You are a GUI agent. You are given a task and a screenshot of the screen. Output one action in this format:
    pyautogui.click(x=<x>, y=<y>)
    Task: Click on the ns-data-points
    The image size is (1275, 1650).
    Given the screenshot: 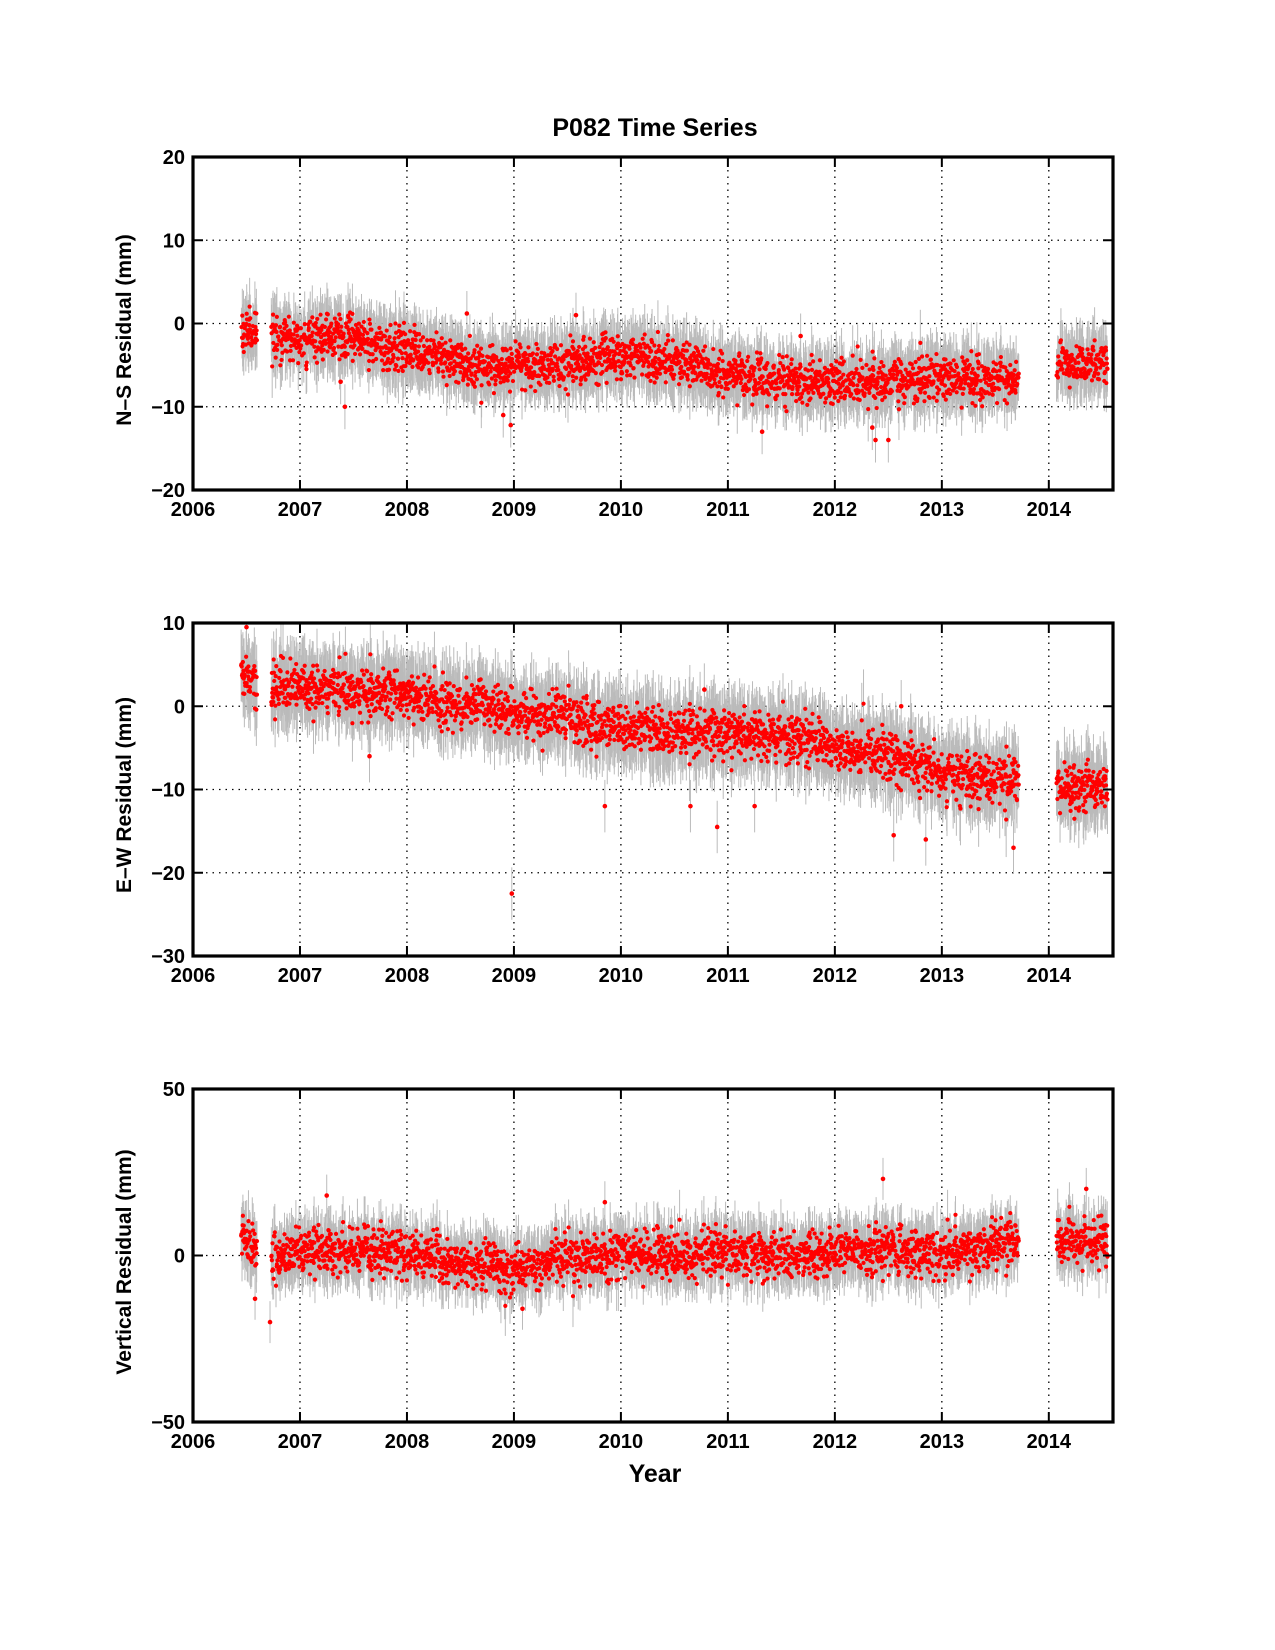 What is the action you would take?
    pyautogui.click(x=674, y=373)
    